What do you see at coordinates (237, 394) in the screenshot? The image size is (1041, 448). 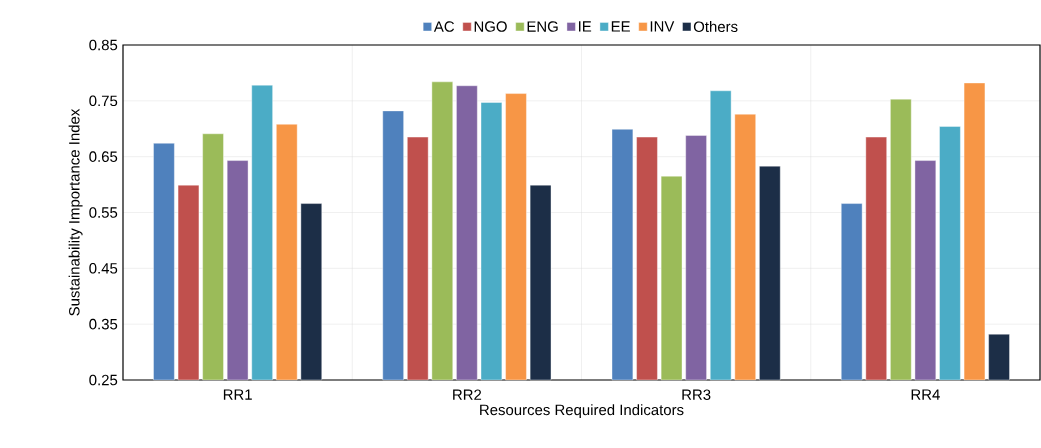 I see `x-tick-label: RR1` at bounding box center [237, 394].